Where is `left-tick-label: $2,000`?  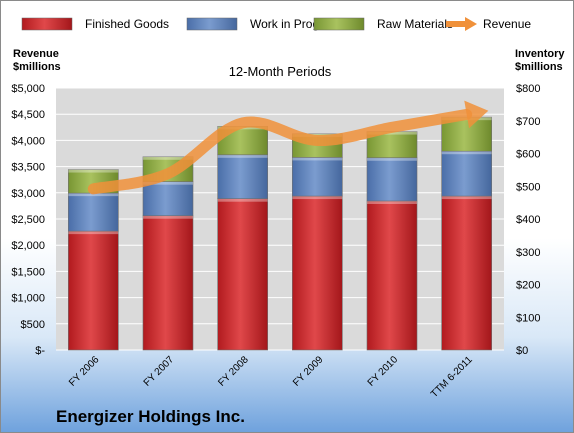 left-tick-label: $2,000 is located at coordinates (28, 246).